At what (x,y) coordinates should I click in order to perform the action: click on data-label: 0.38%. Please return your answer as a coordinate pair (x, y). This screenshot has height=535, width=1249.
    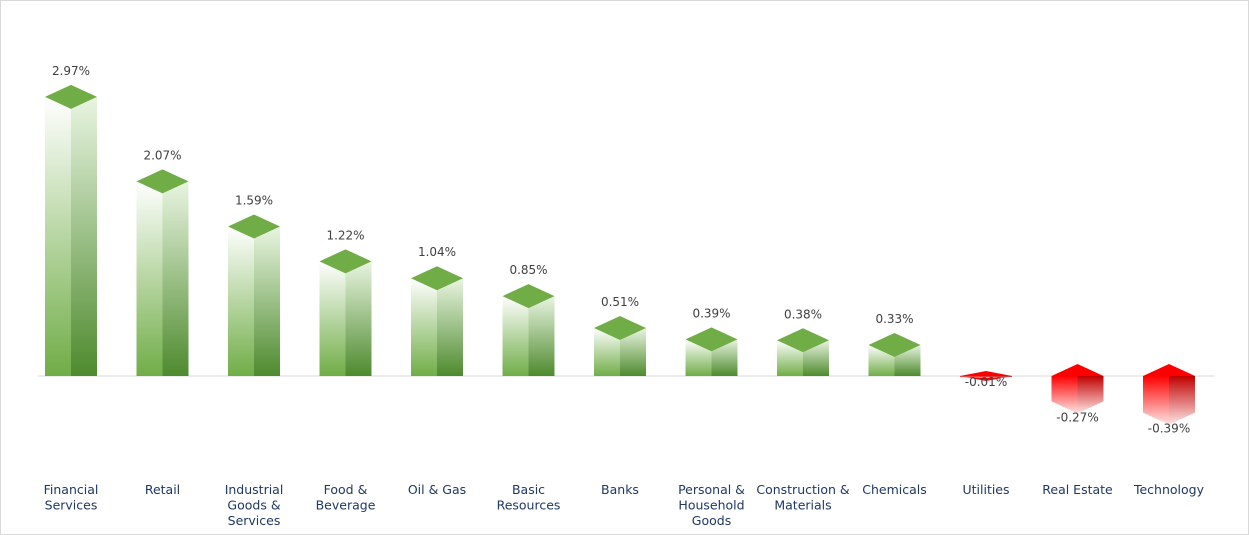
    Looking at the image, I should click on (803, 314).